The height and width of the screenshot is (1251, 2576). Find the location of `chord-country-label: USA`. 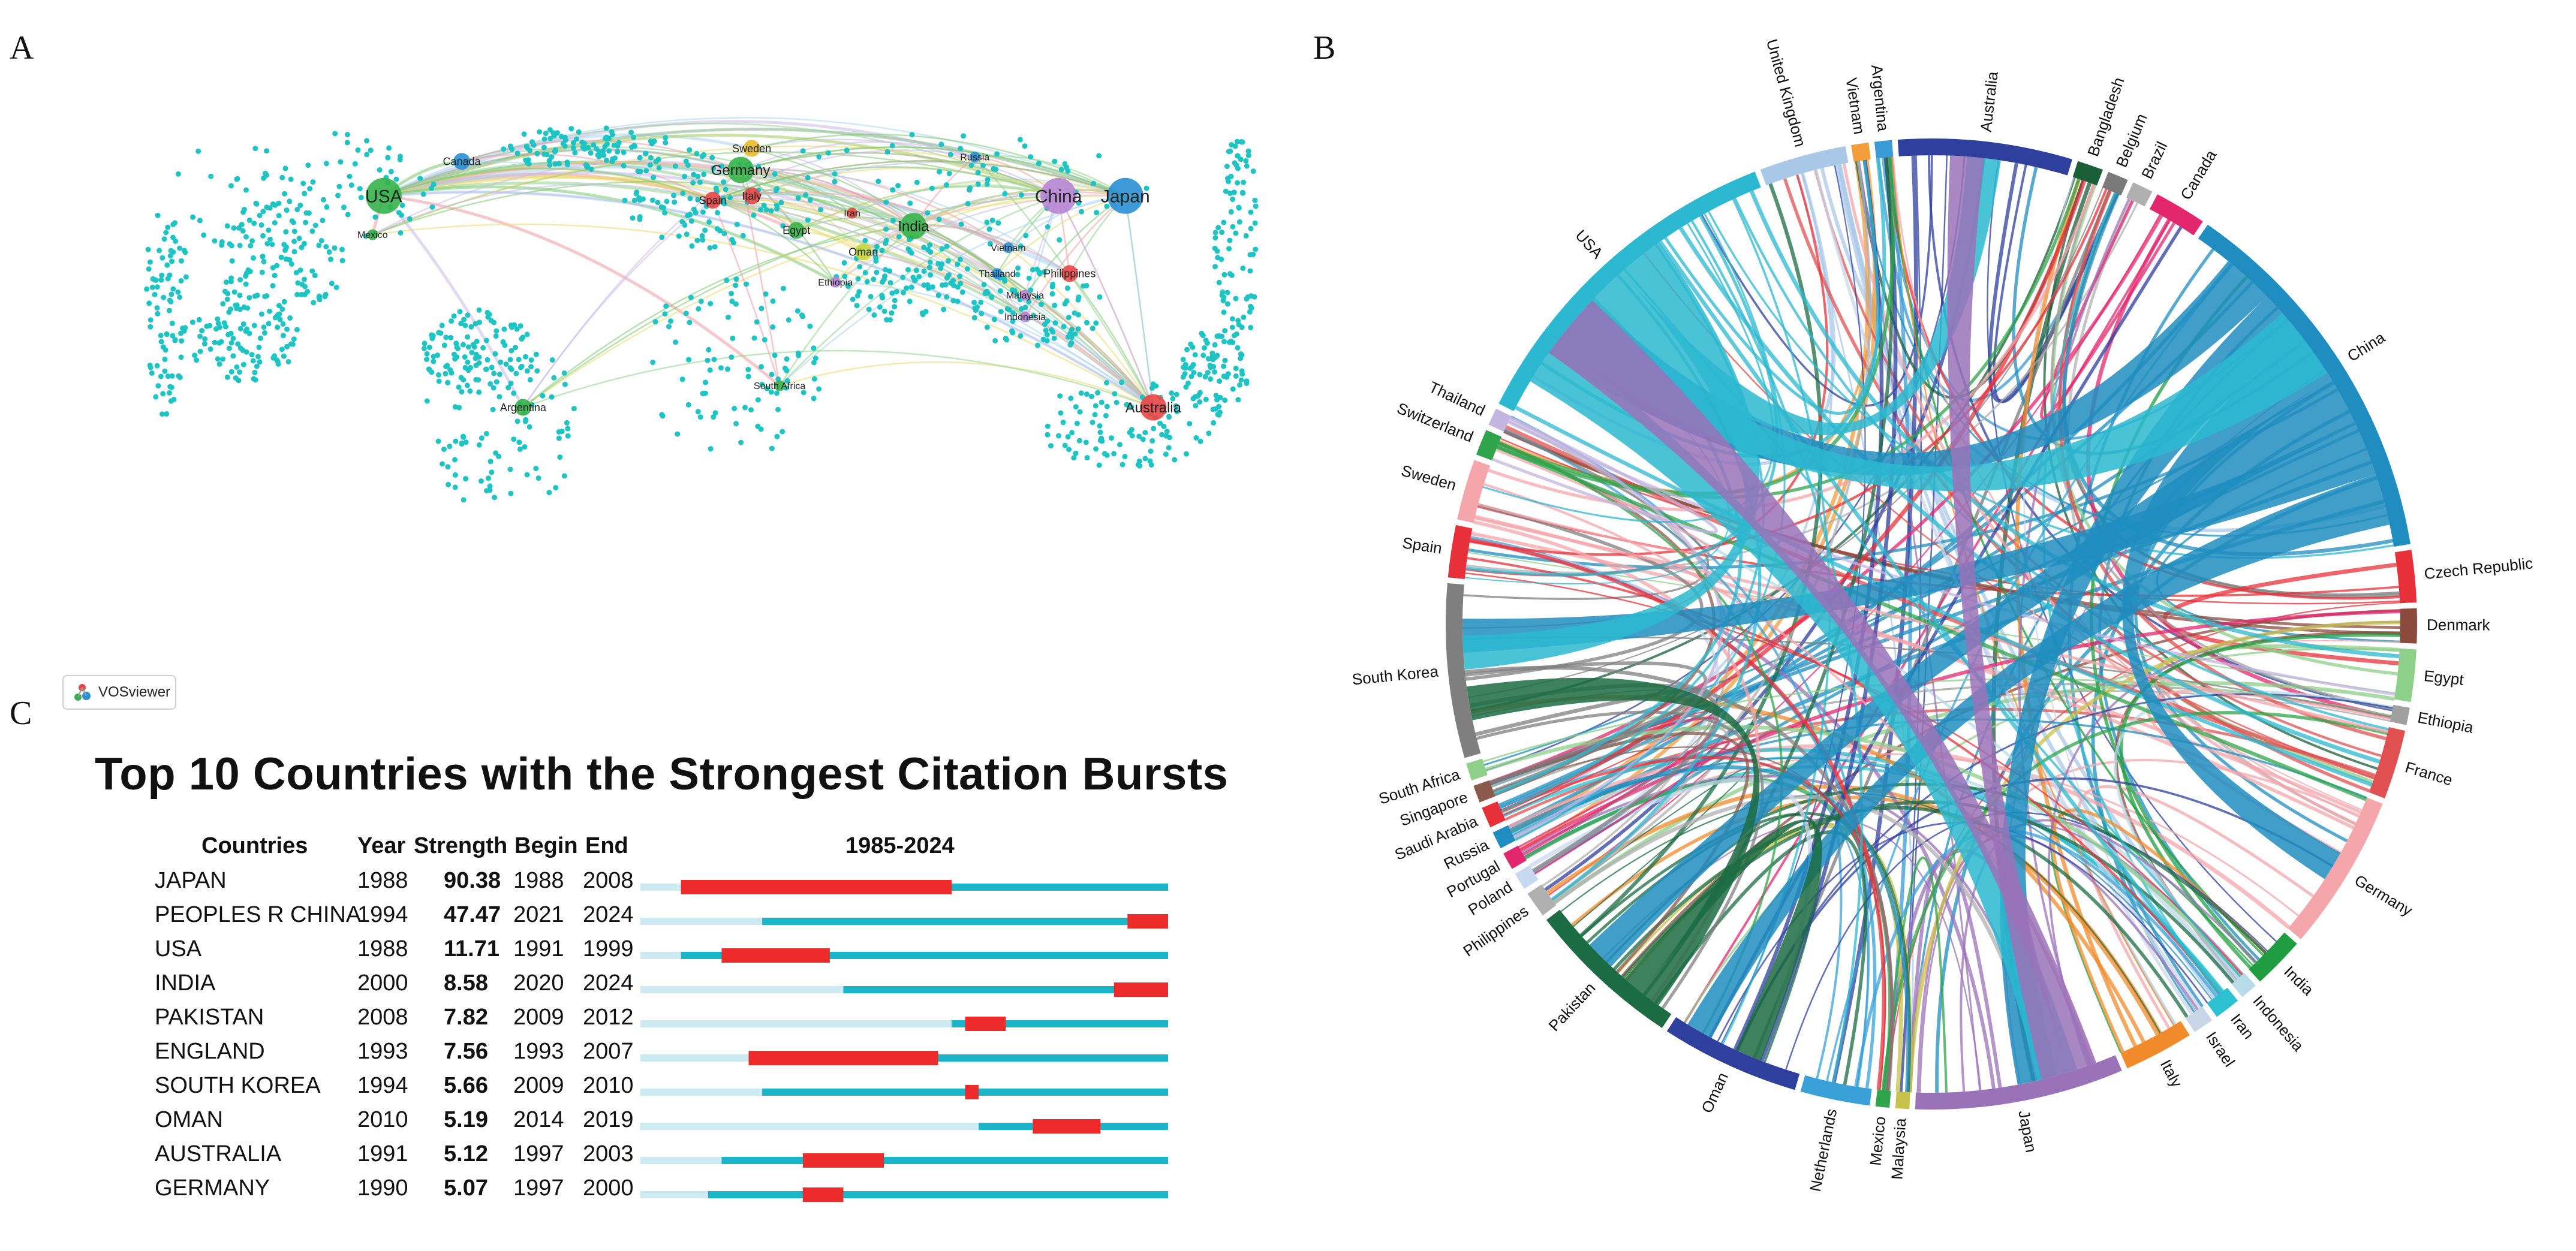

chord-country-label: USA is located at coordinates (1590, 244).